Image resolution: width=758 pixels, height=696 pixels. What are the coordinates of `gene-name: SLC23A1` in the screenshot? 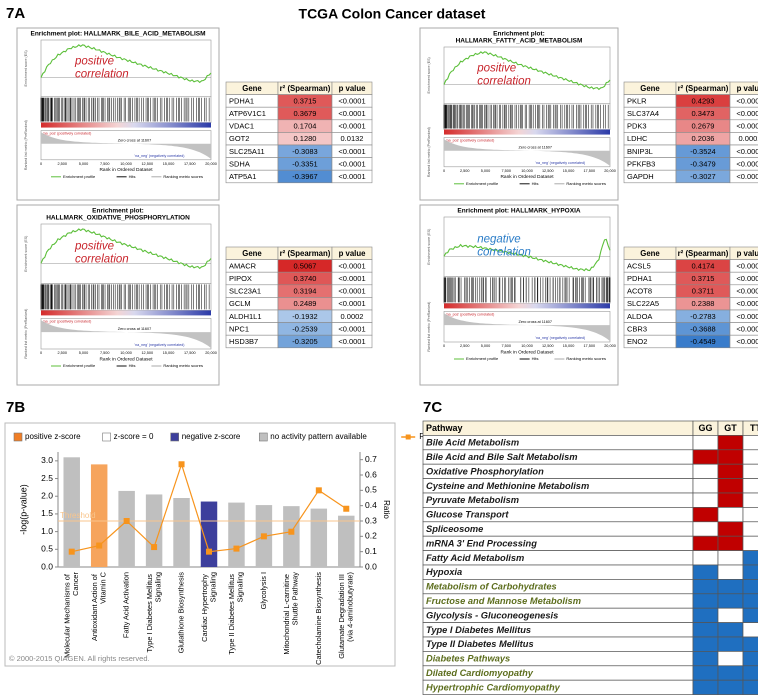 It's located at (245, 291).